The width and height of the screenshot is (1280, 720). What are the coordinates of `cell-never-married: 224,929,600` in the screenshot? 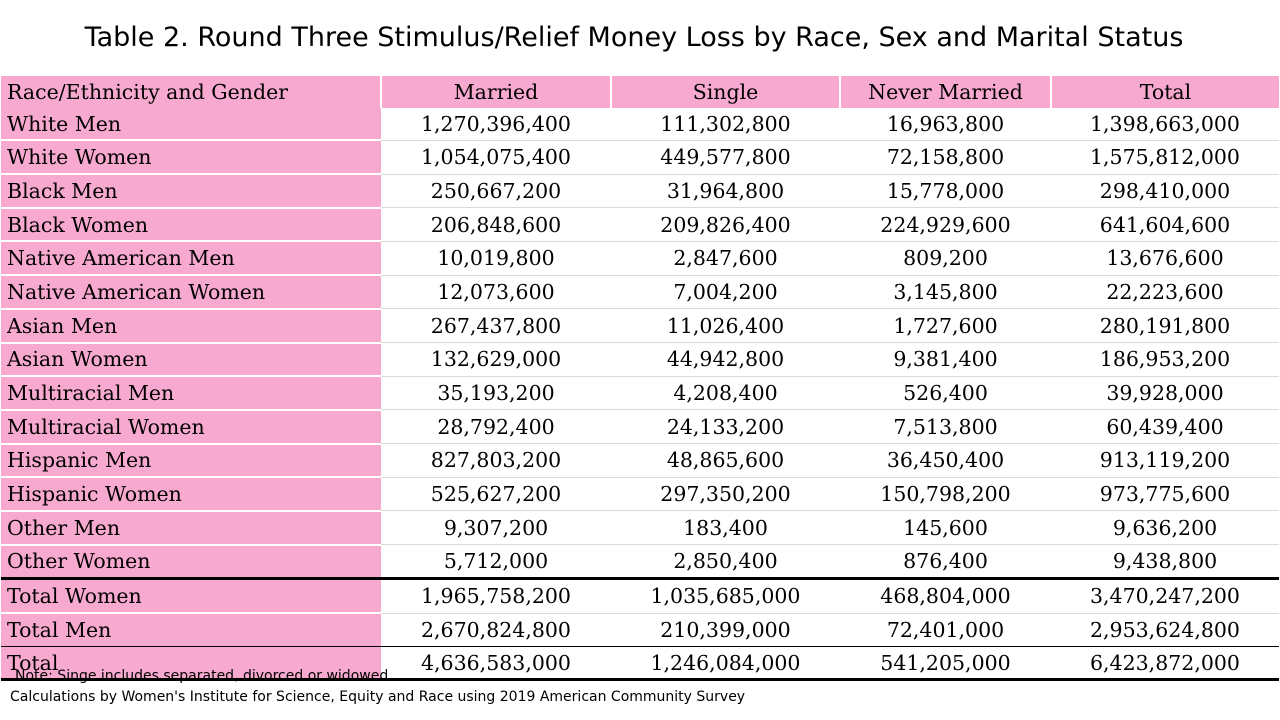 It's located at (945, 224).